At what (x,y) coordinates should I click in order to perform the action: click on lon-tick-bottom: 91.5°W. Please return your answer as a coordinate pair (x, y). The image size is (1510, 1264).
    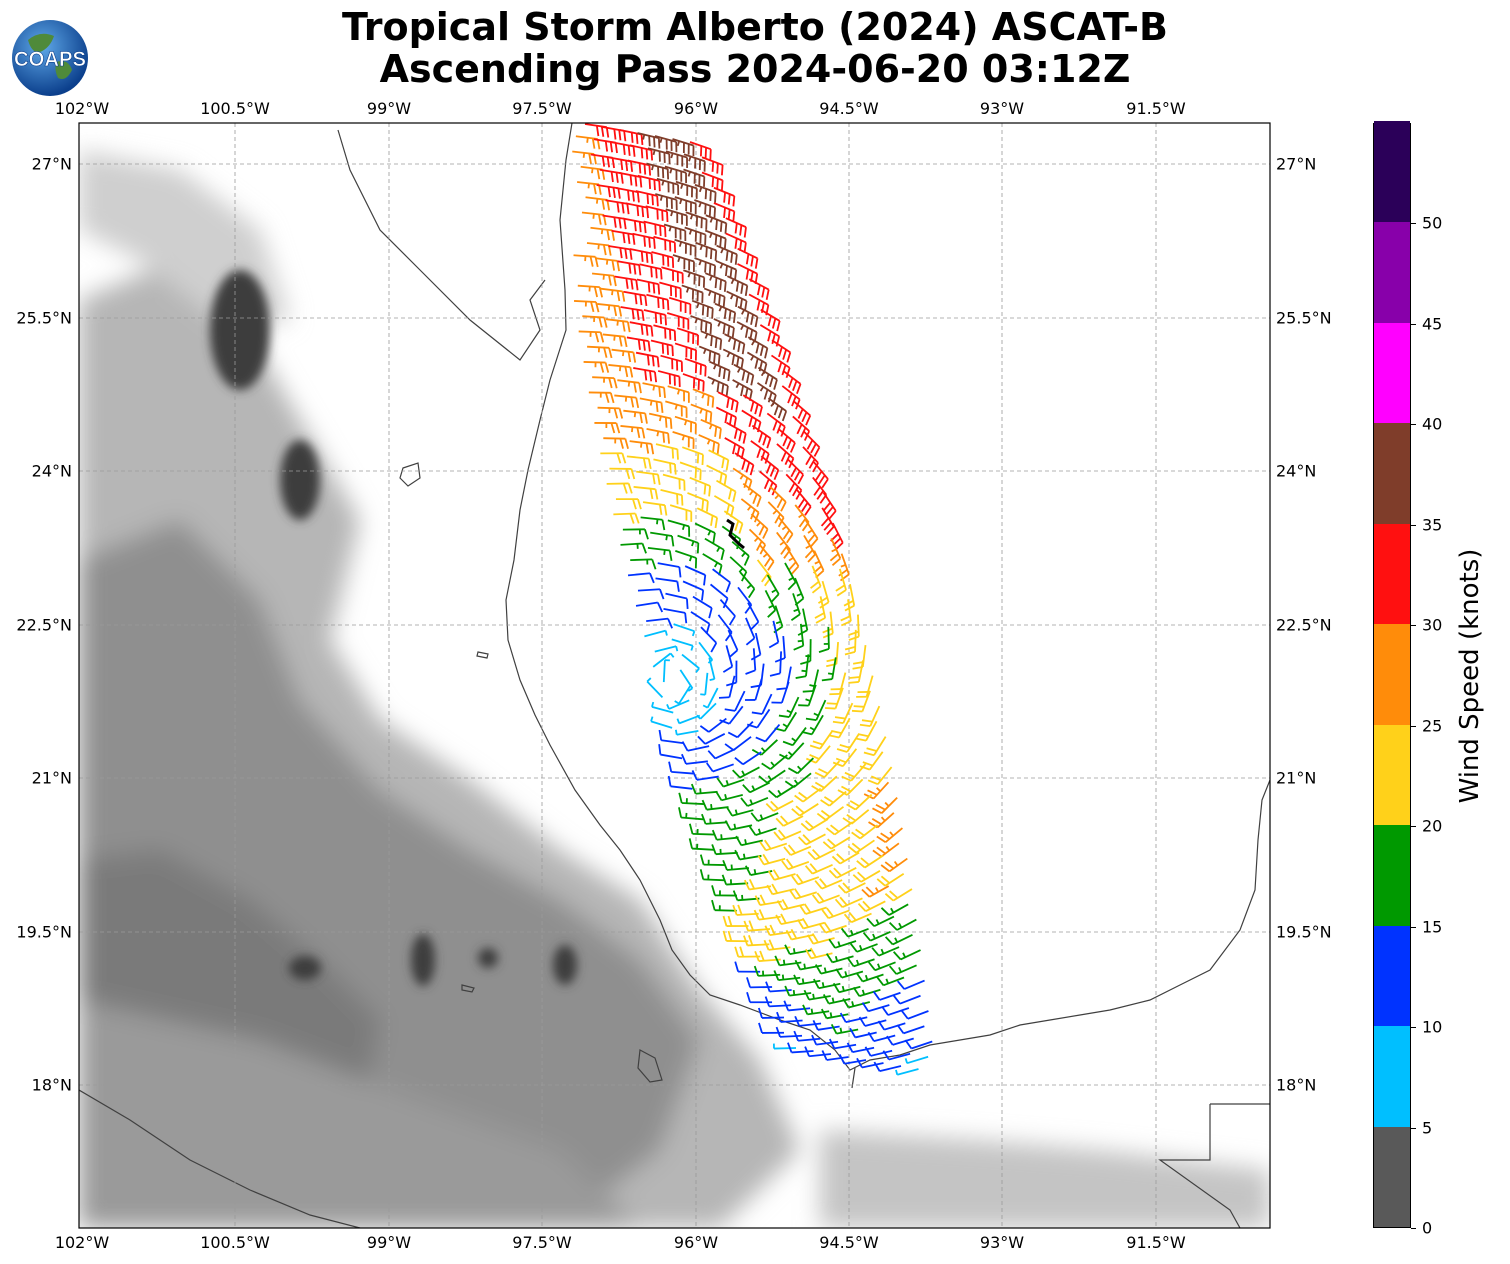
    Looking at the image, I should click on (1156, 1242).